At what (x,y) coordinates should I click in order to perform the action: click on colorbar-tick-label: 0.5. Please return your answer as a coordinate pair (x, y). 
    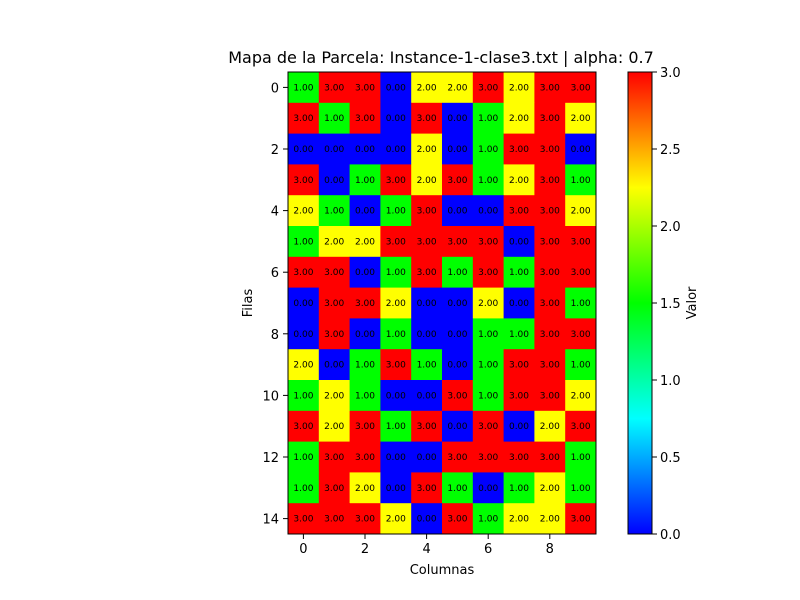
    Looking at the image, I should click on (670, 458).